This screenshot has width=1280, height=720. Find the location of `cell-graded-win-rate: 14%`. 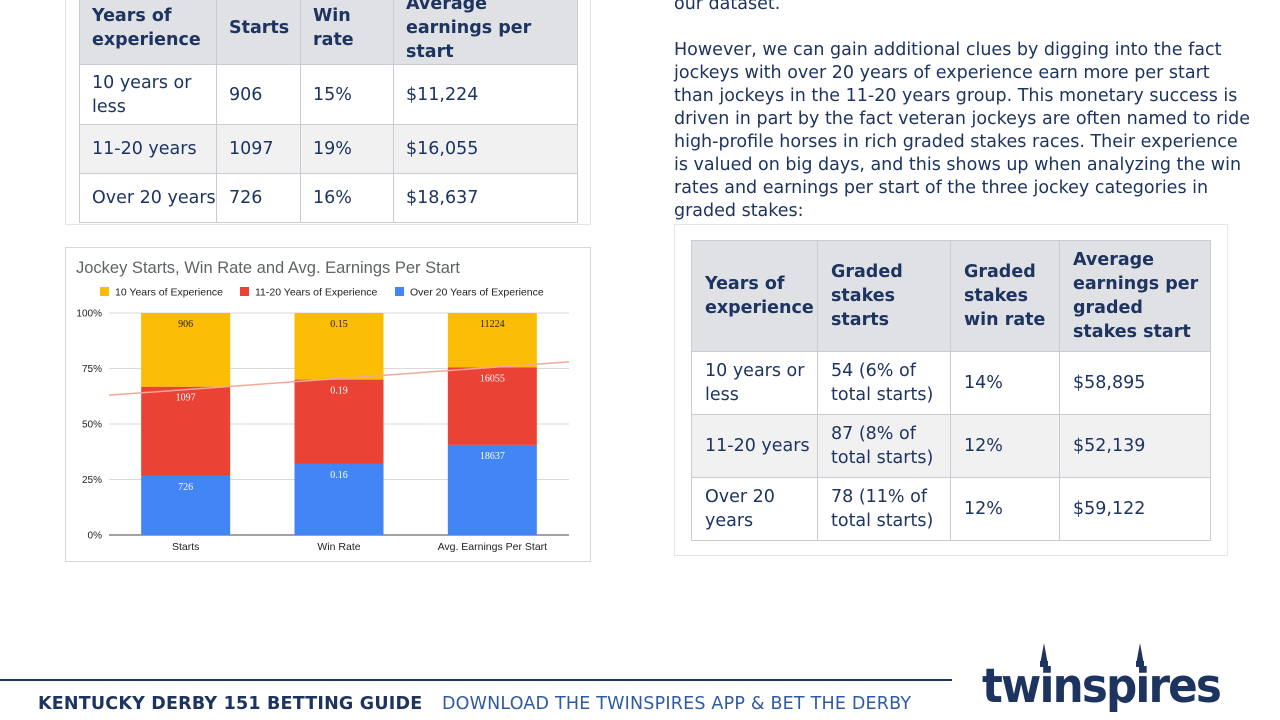

cell-graded-win-rate: 14% is located at coordinates (1005, 383).